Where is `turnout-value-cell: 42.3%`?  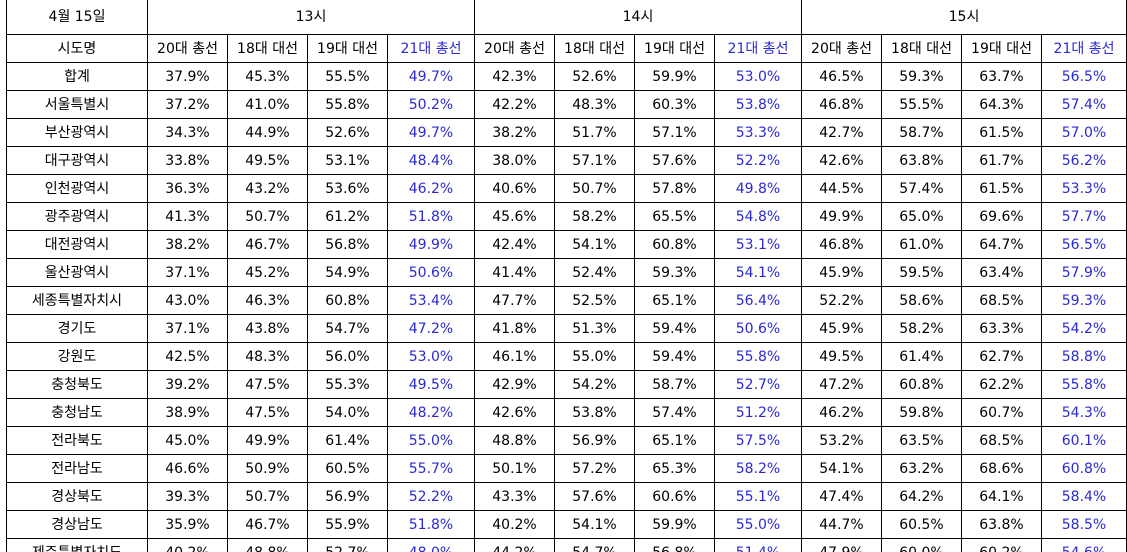
turnout-value-cell: 42.3% is located at coordinates (514, 76).